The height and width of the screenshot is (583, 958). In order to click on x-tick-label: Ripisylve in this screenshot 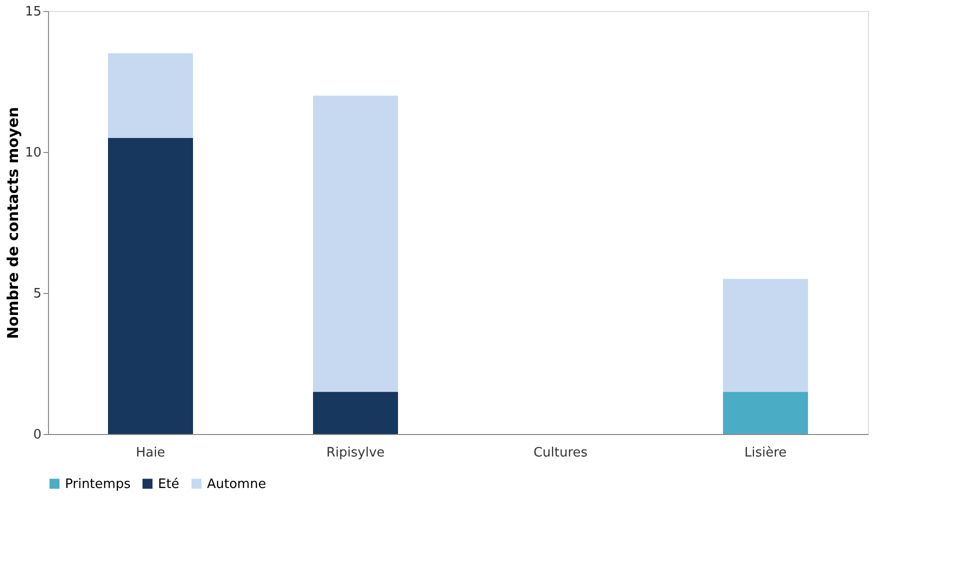, I will do `click(355, 453)`.